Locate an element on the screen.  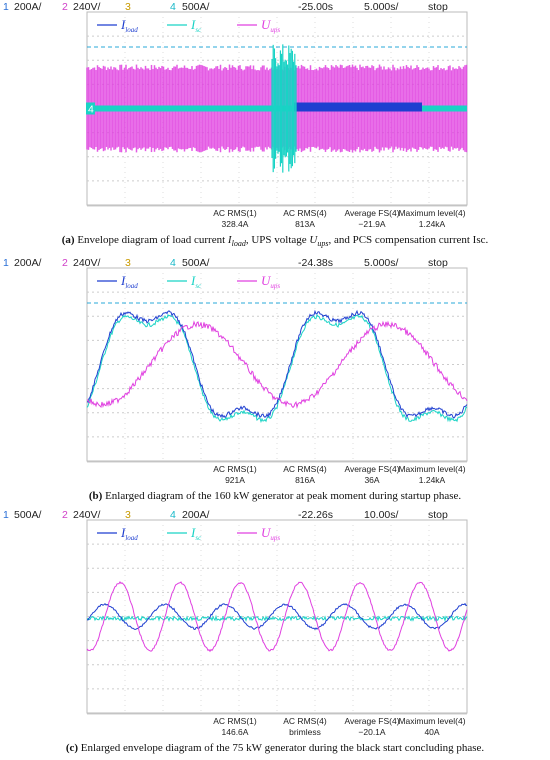
channel-marker: 4 is located at coordinates (91, 110).